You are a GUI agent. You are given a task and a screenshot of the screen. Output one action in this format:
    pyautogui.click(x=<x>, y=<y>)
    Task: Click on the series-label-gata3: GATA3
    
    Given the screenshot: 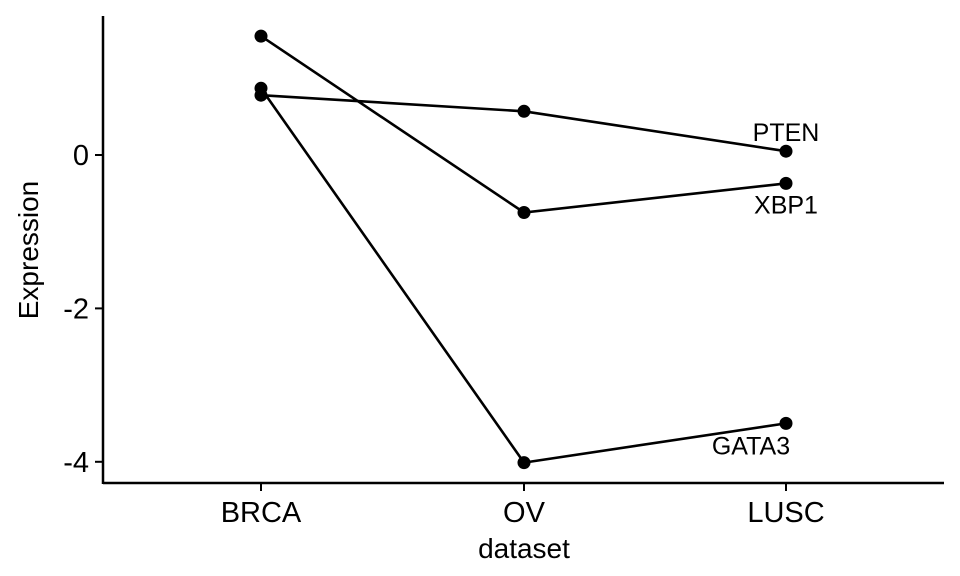 What is the action you would take?
    pyautogui.click(x=751, y=446)
    